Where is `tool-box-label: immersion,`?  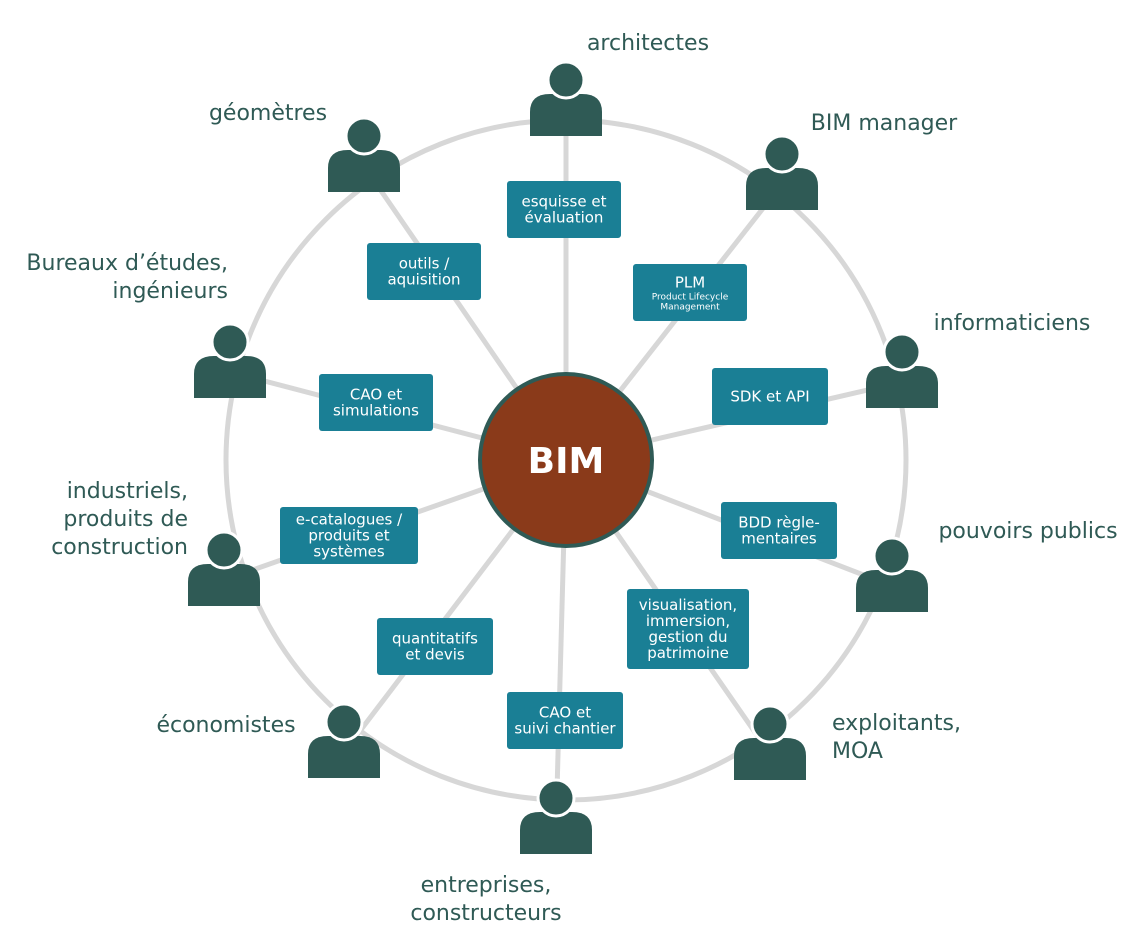 tool-box-label: immersion, is located at coordinates (688, 621).